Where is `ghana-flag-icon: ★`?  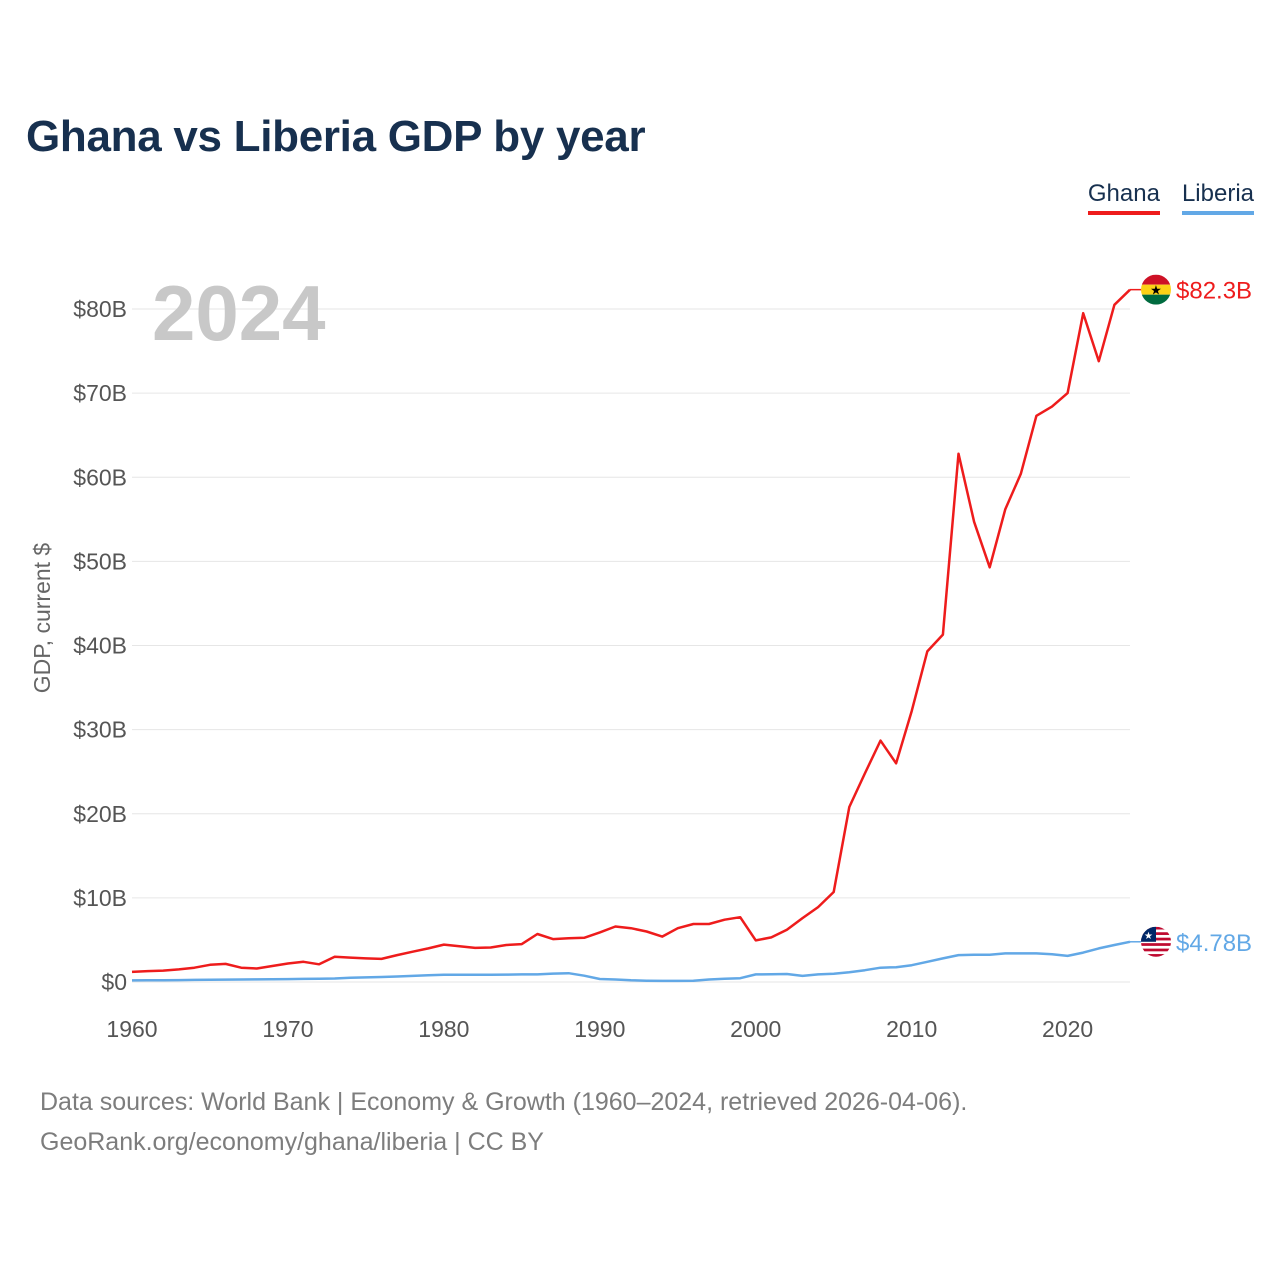 ghana-flag-icon: ★ is located at coordinates (1156, 289).